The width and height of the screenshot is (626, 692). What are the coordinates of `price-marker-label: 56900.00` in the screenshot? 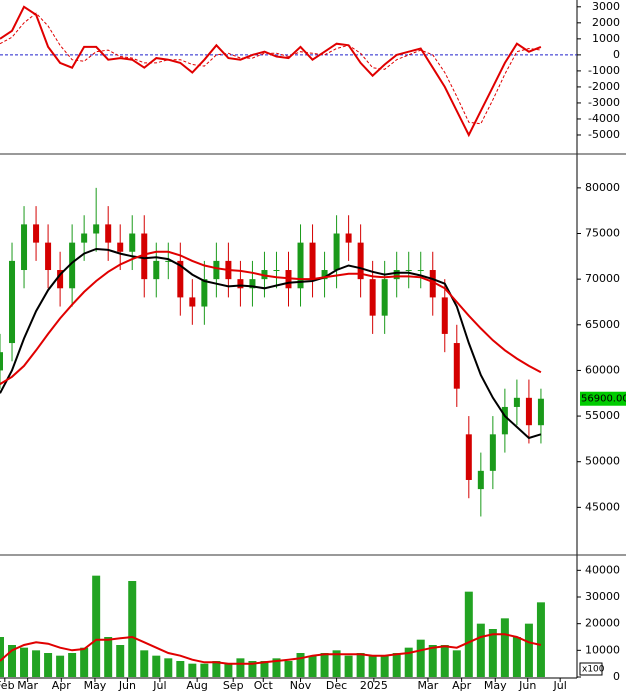 It's located at (603, 399).